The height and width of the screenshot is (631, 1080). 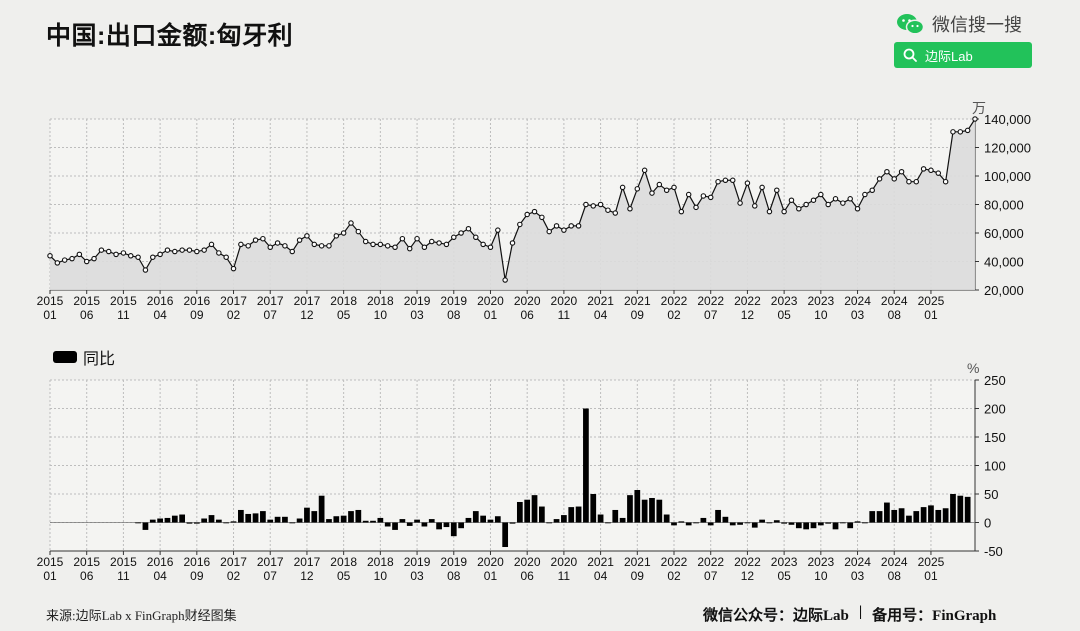 What do you see at coordinates (170, 36) in the screenshot?
I see `page-title: 中国:出口金额:匈牙利` at bounding box center [170, 36].